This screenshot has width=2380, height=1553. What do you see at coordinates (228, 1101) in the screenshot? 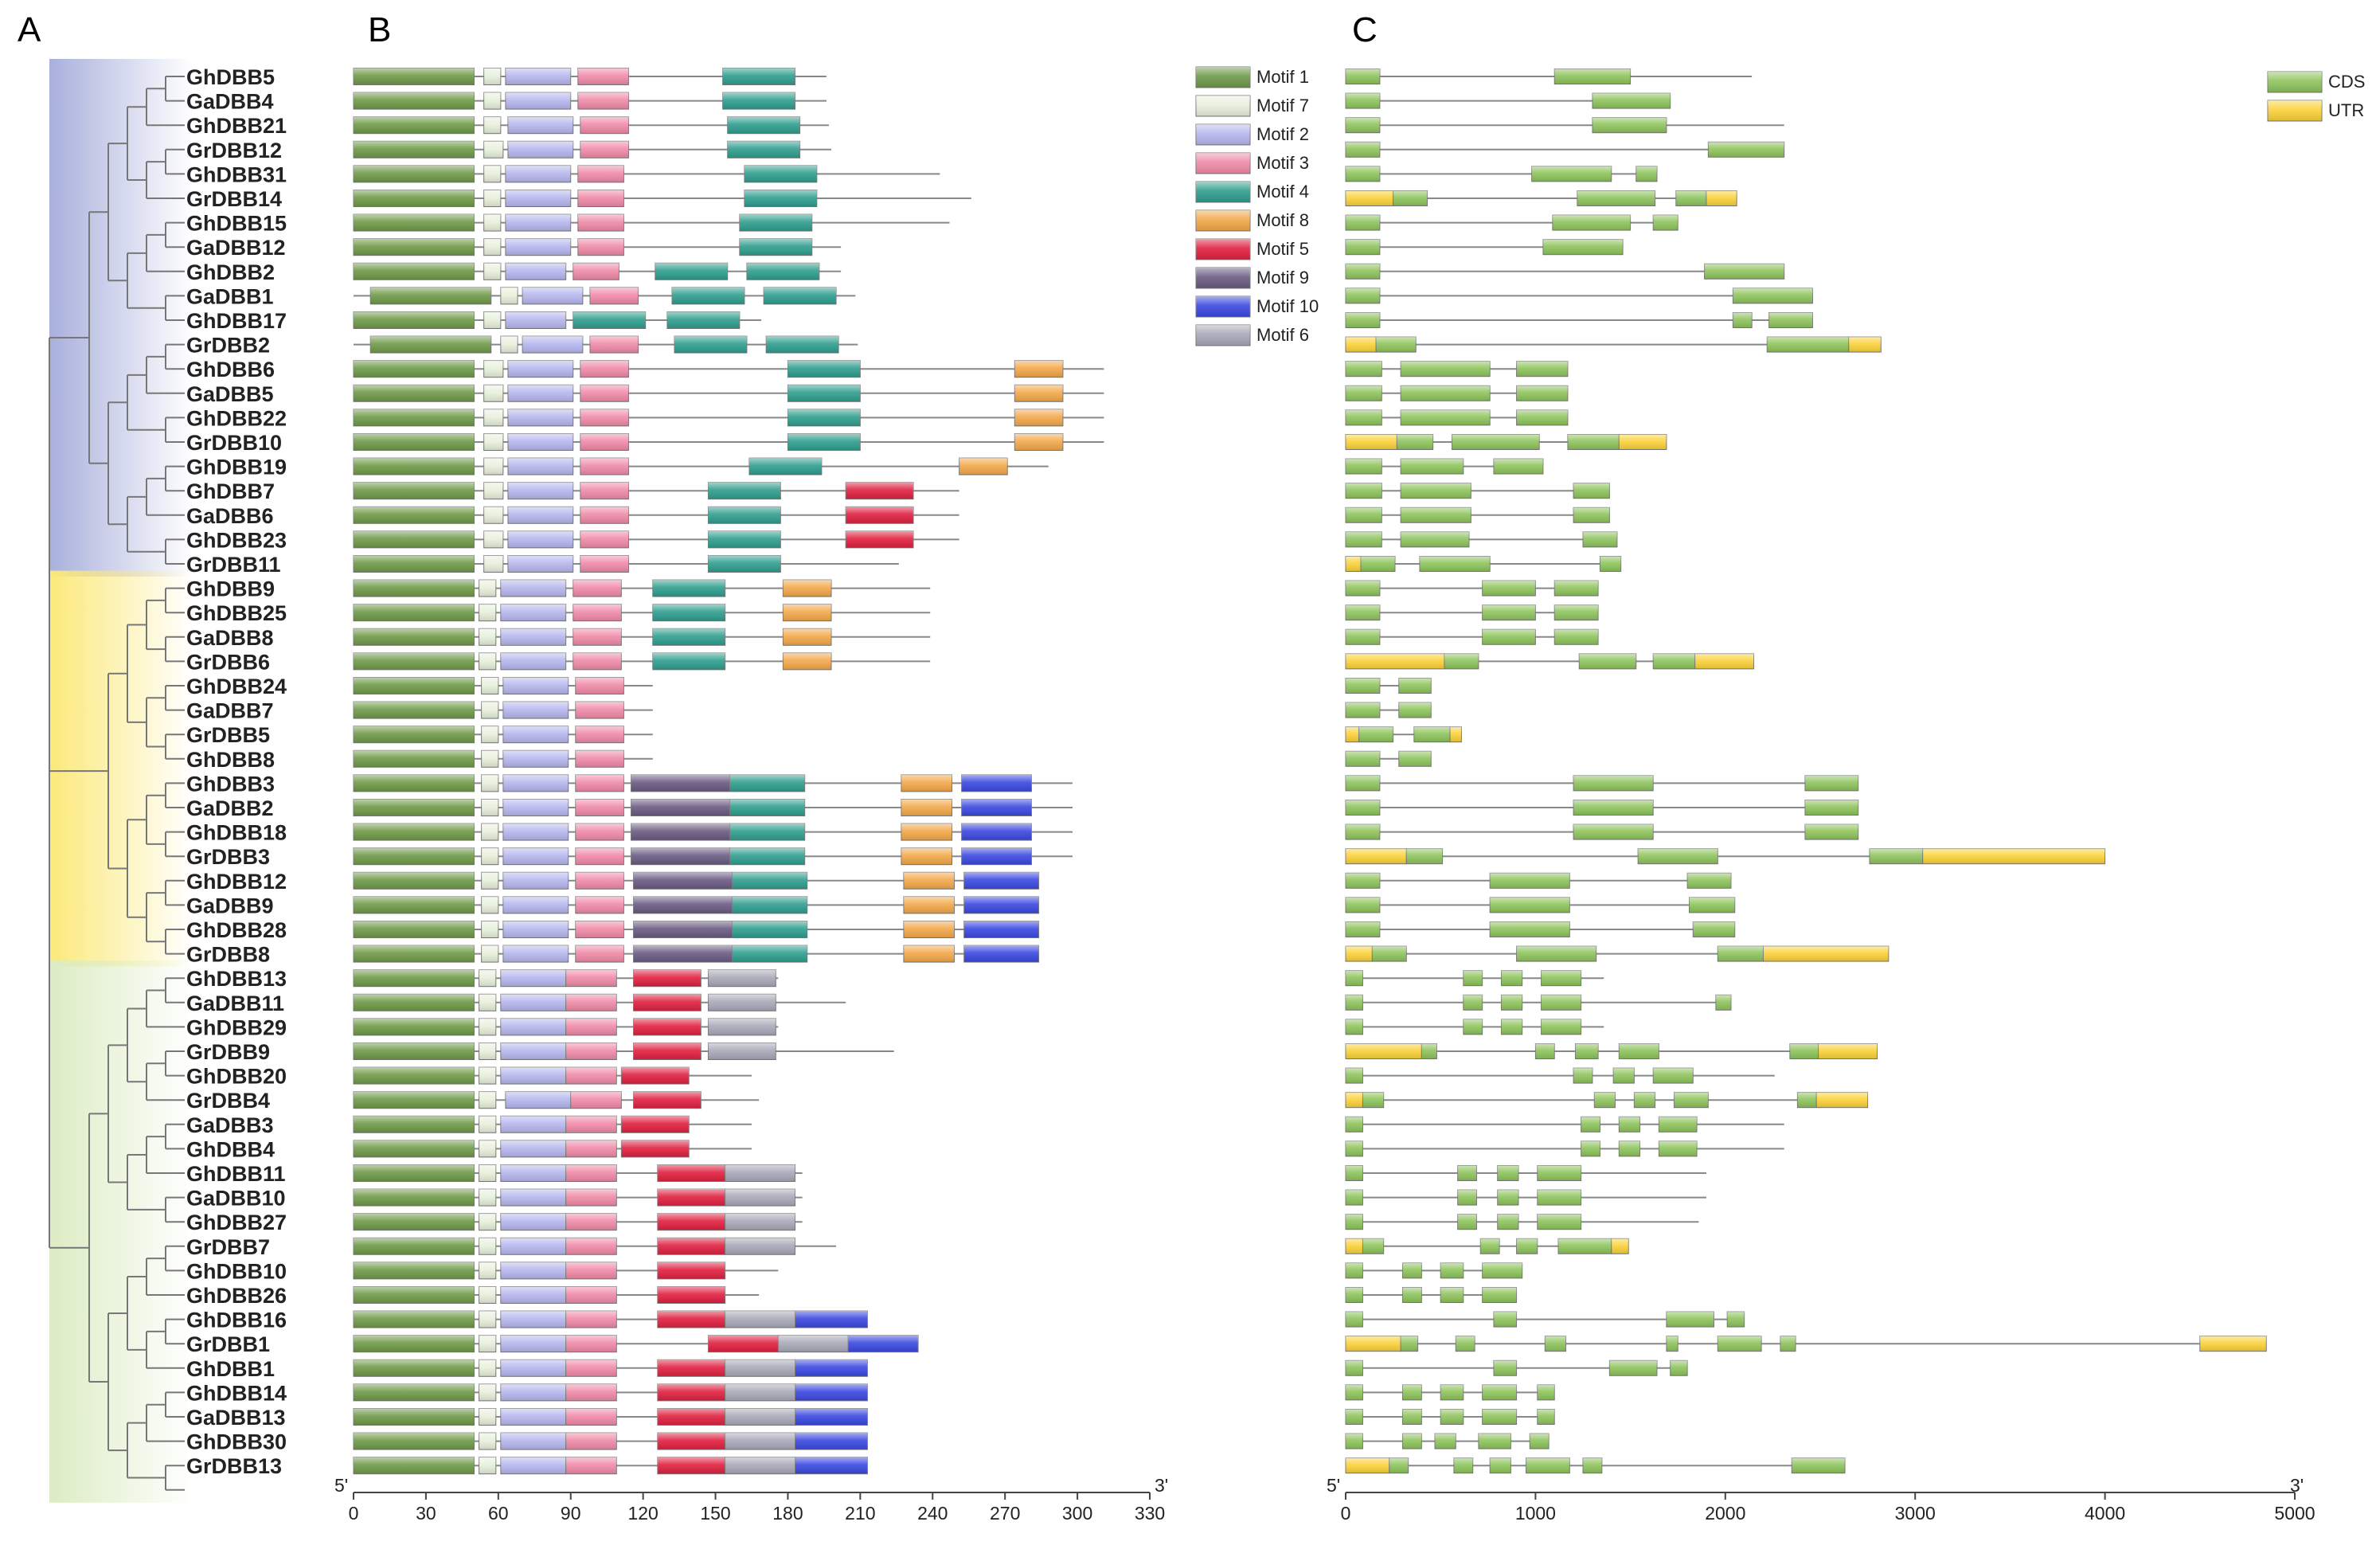
I see `gene-label: GrDBB4` at bounding box center [228, 1101].